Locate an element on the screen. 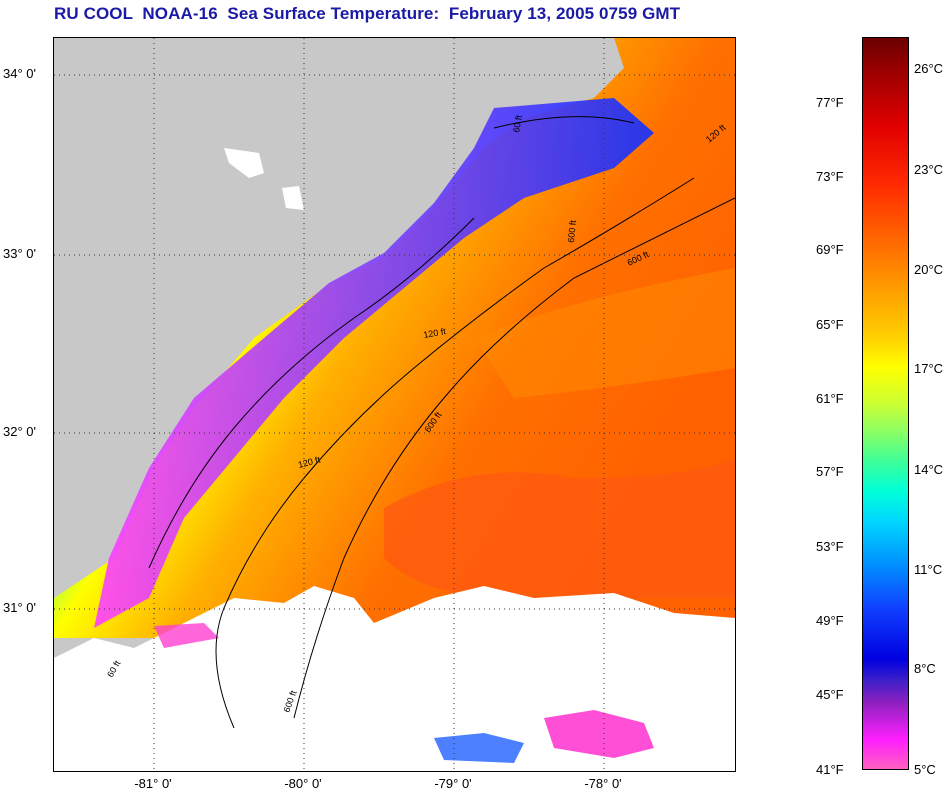 This screenshot has width=952, height=793. colorbar-fahrenheit-label: 57°F is located at coordinates (830, 471).